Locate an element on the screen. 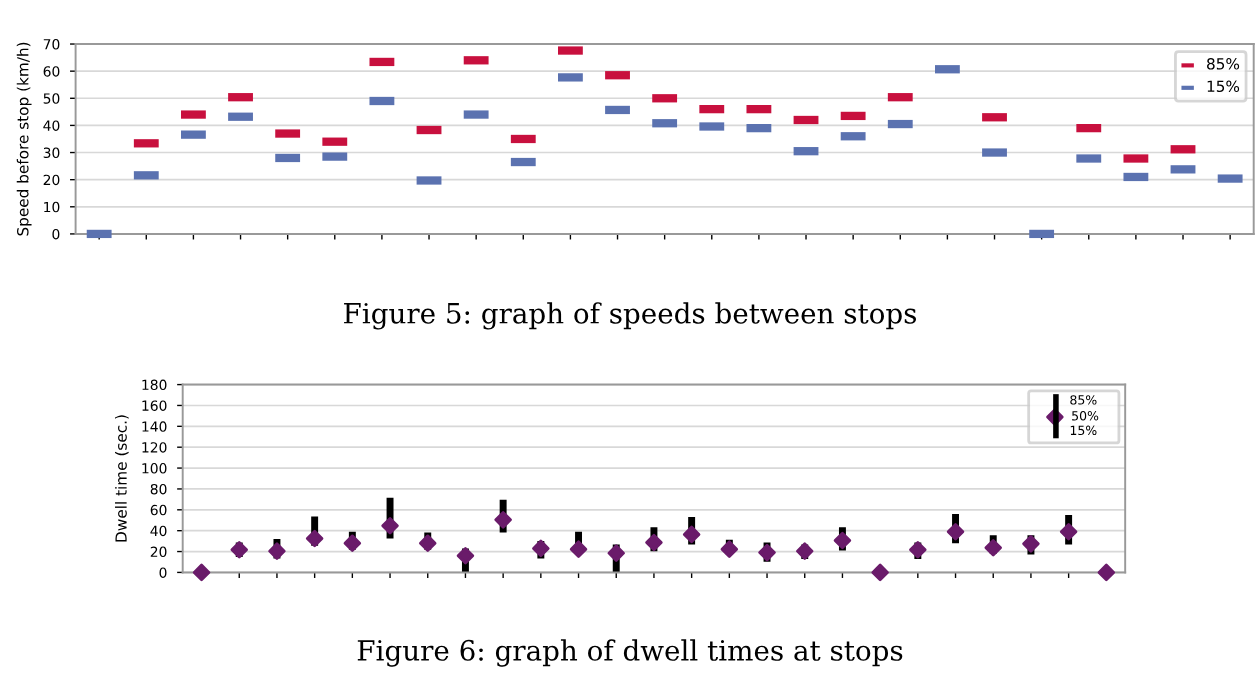  caption: Figure 6: graph of dwell times at stops is located at coordinates (630, 653).